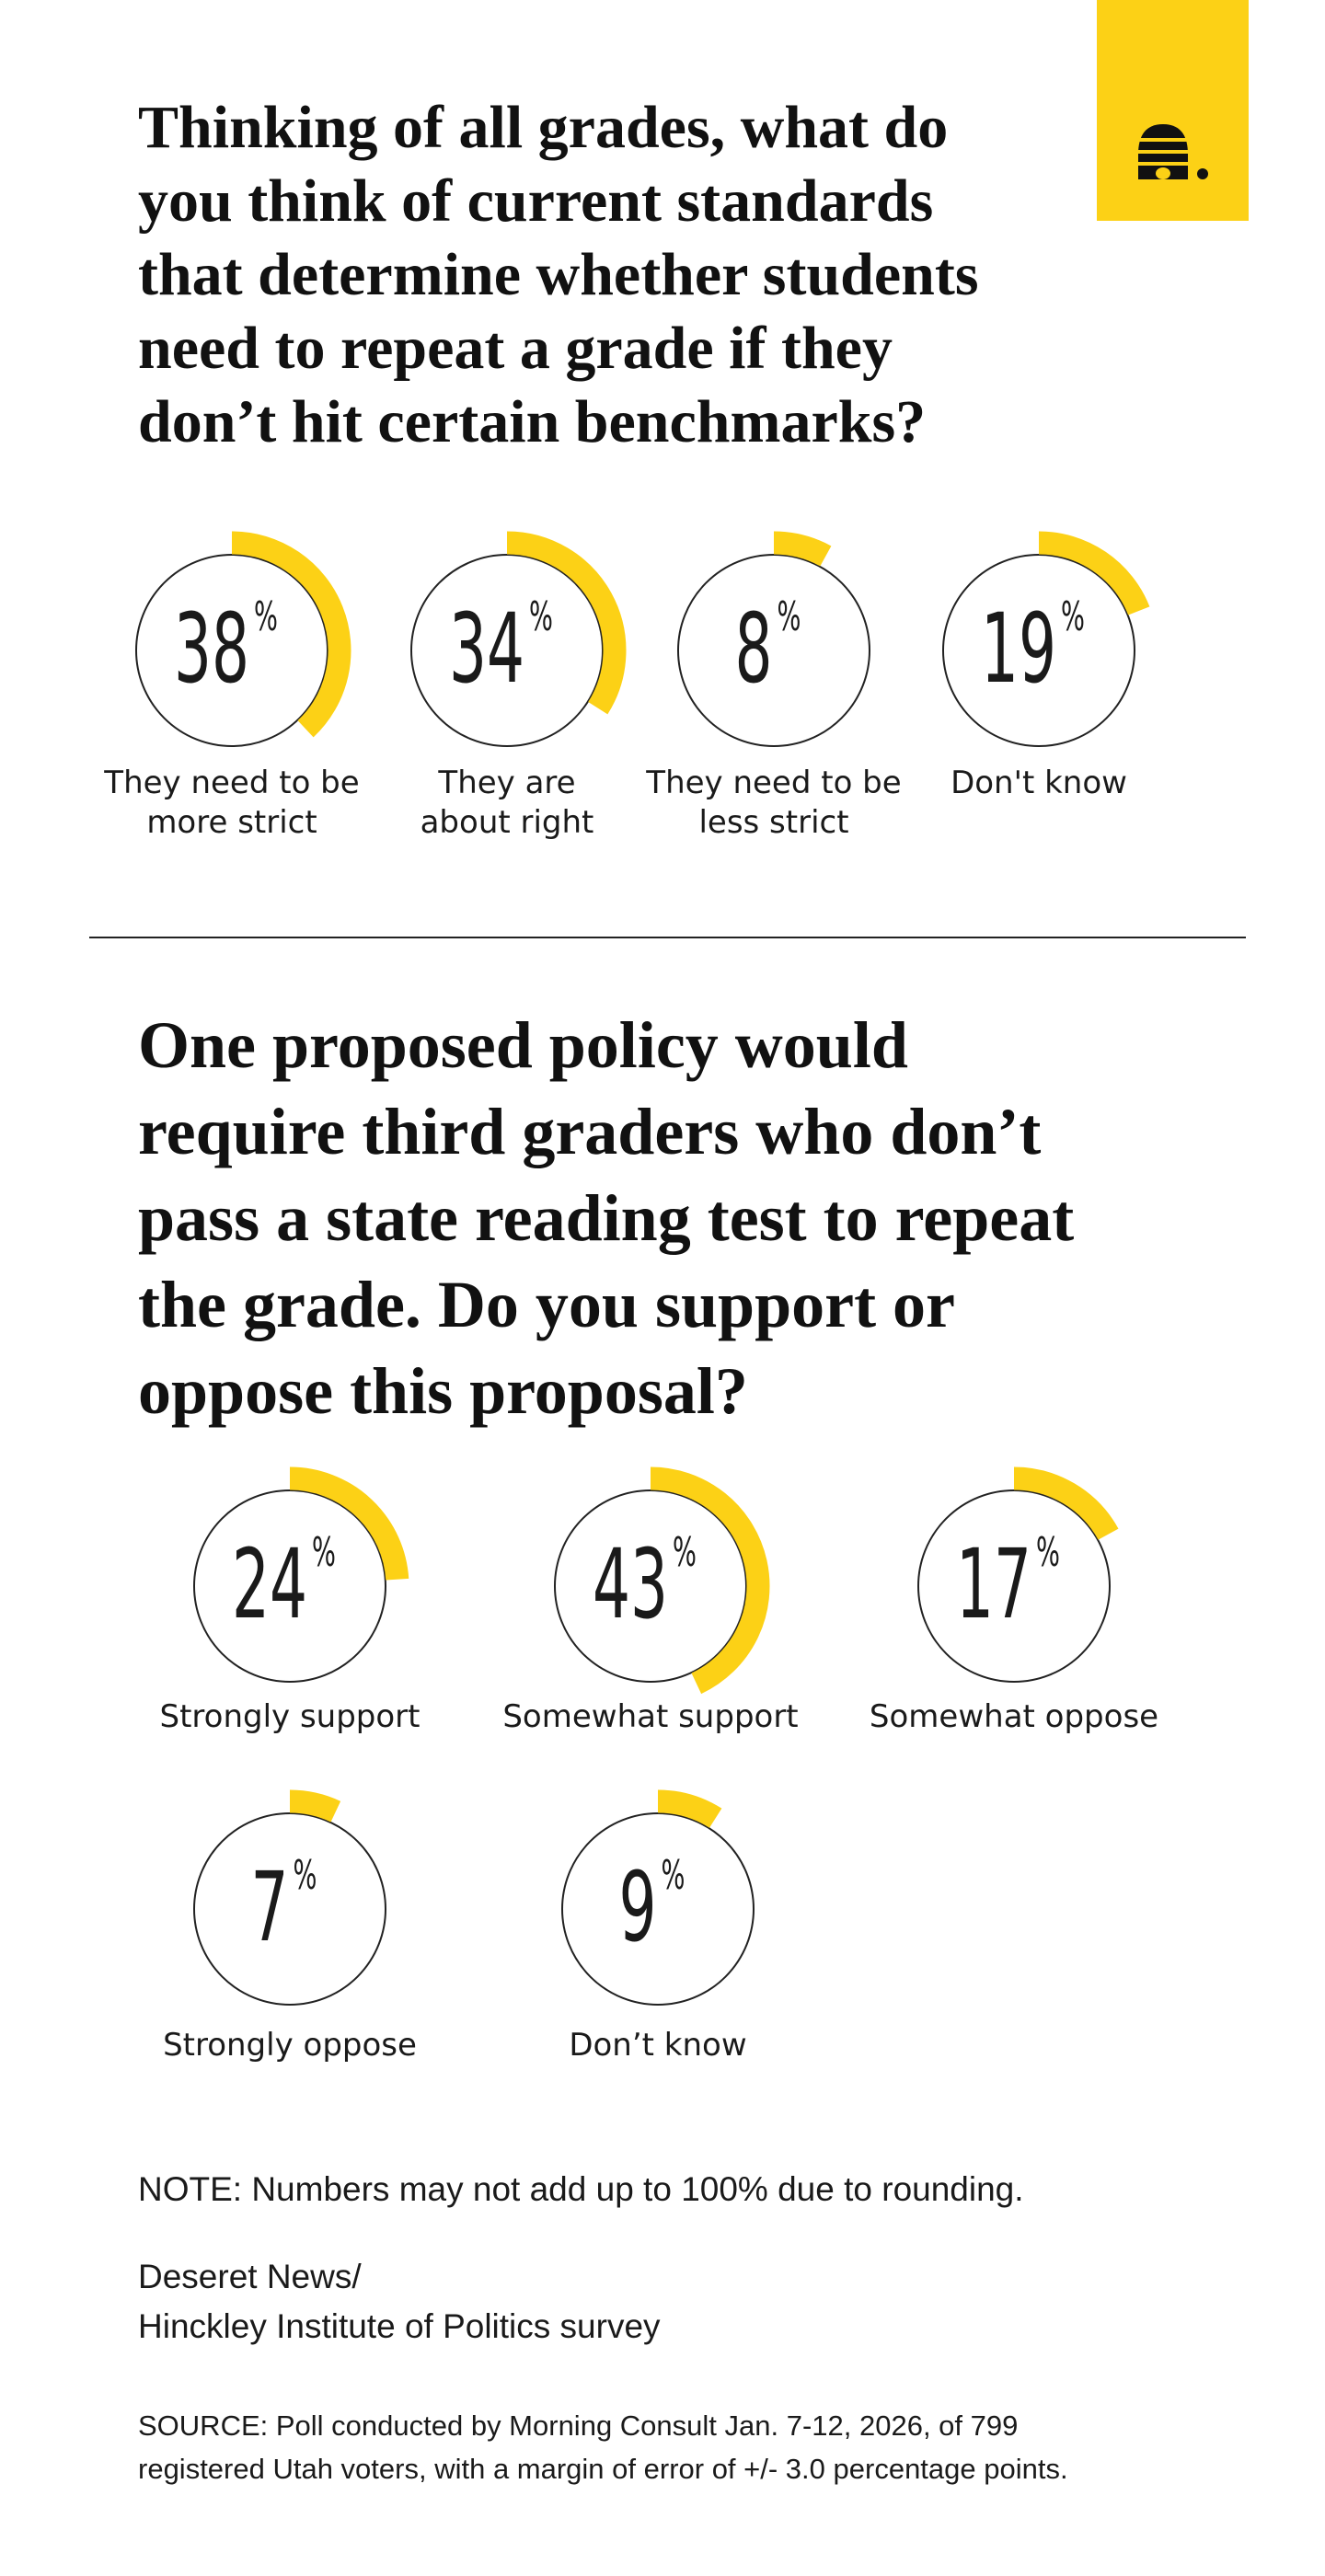  What do you see at coordinates (1018, 649) in the screenshot?
I see `value-label: 19` at bounding box center [1018, 649].